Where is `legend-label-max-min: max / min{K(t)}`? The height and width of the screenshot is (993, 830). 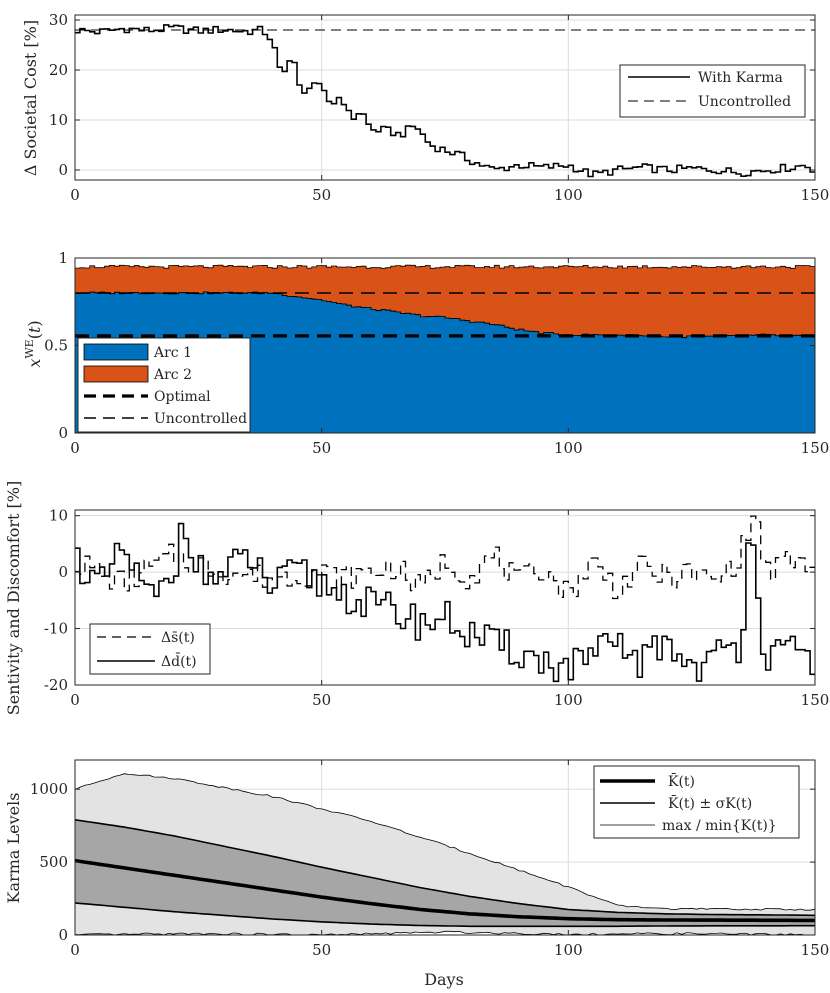 legend-label-max-min: max / min{K(t)} is located at coordinates (719, 826).